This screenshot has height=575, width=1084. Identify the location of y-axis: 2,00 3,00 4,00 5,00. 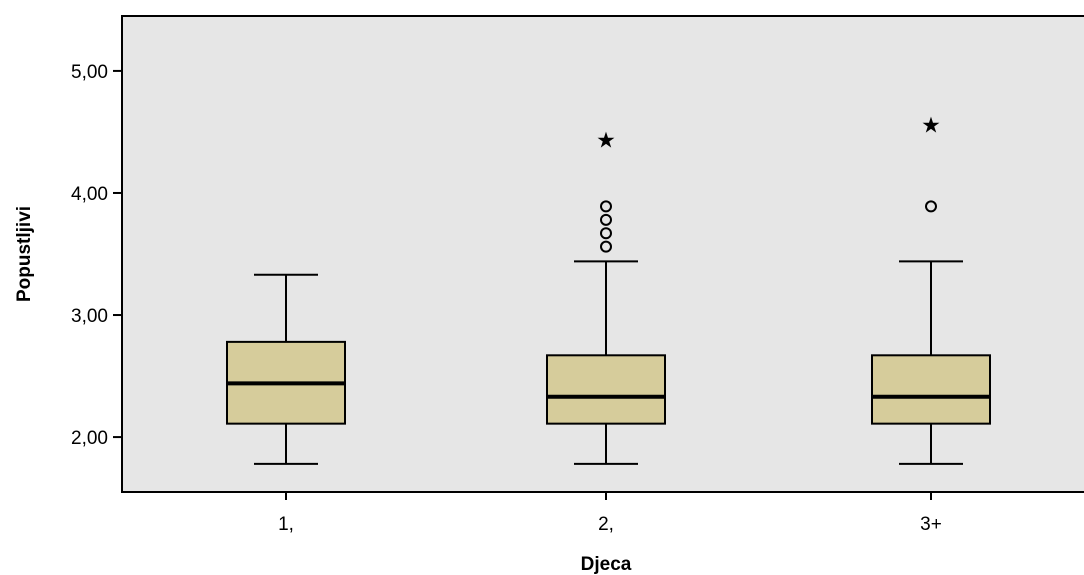
(96, 255).